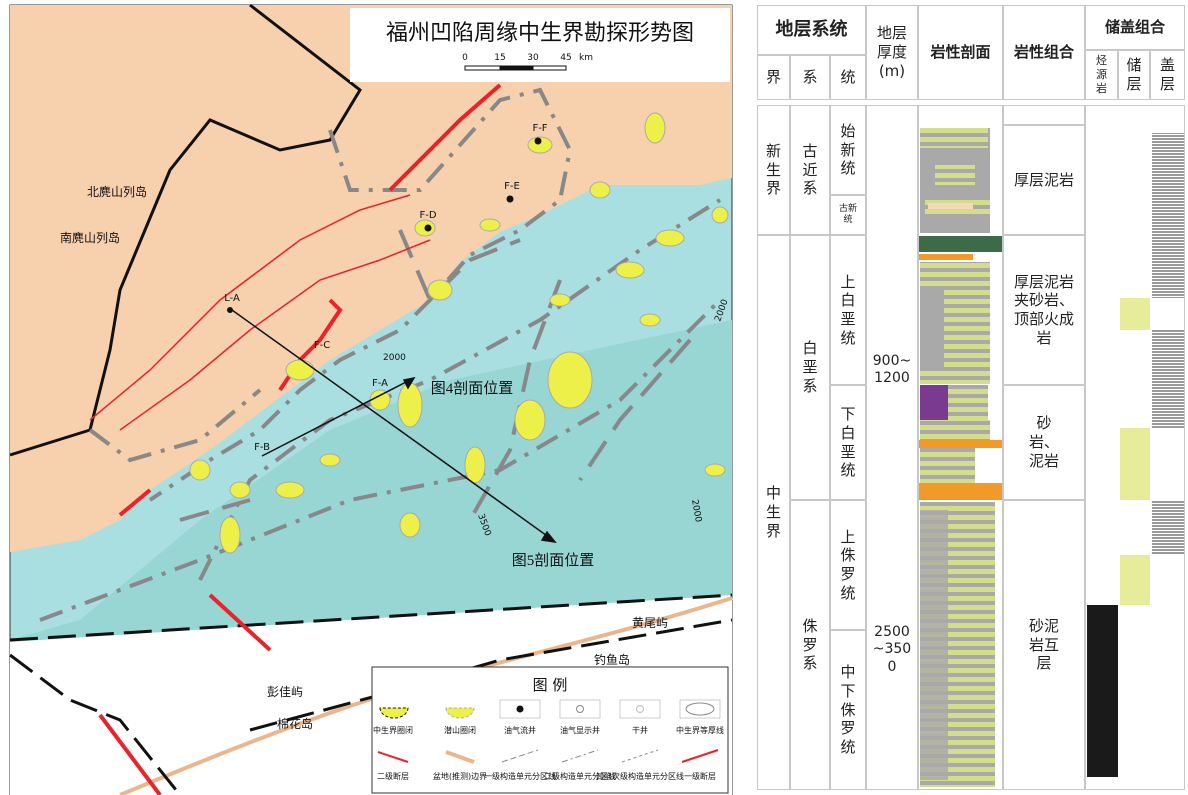 This screenshot has width=1188, height=795. I want to click on series-cell: 上白垩统, so click(848, 310).